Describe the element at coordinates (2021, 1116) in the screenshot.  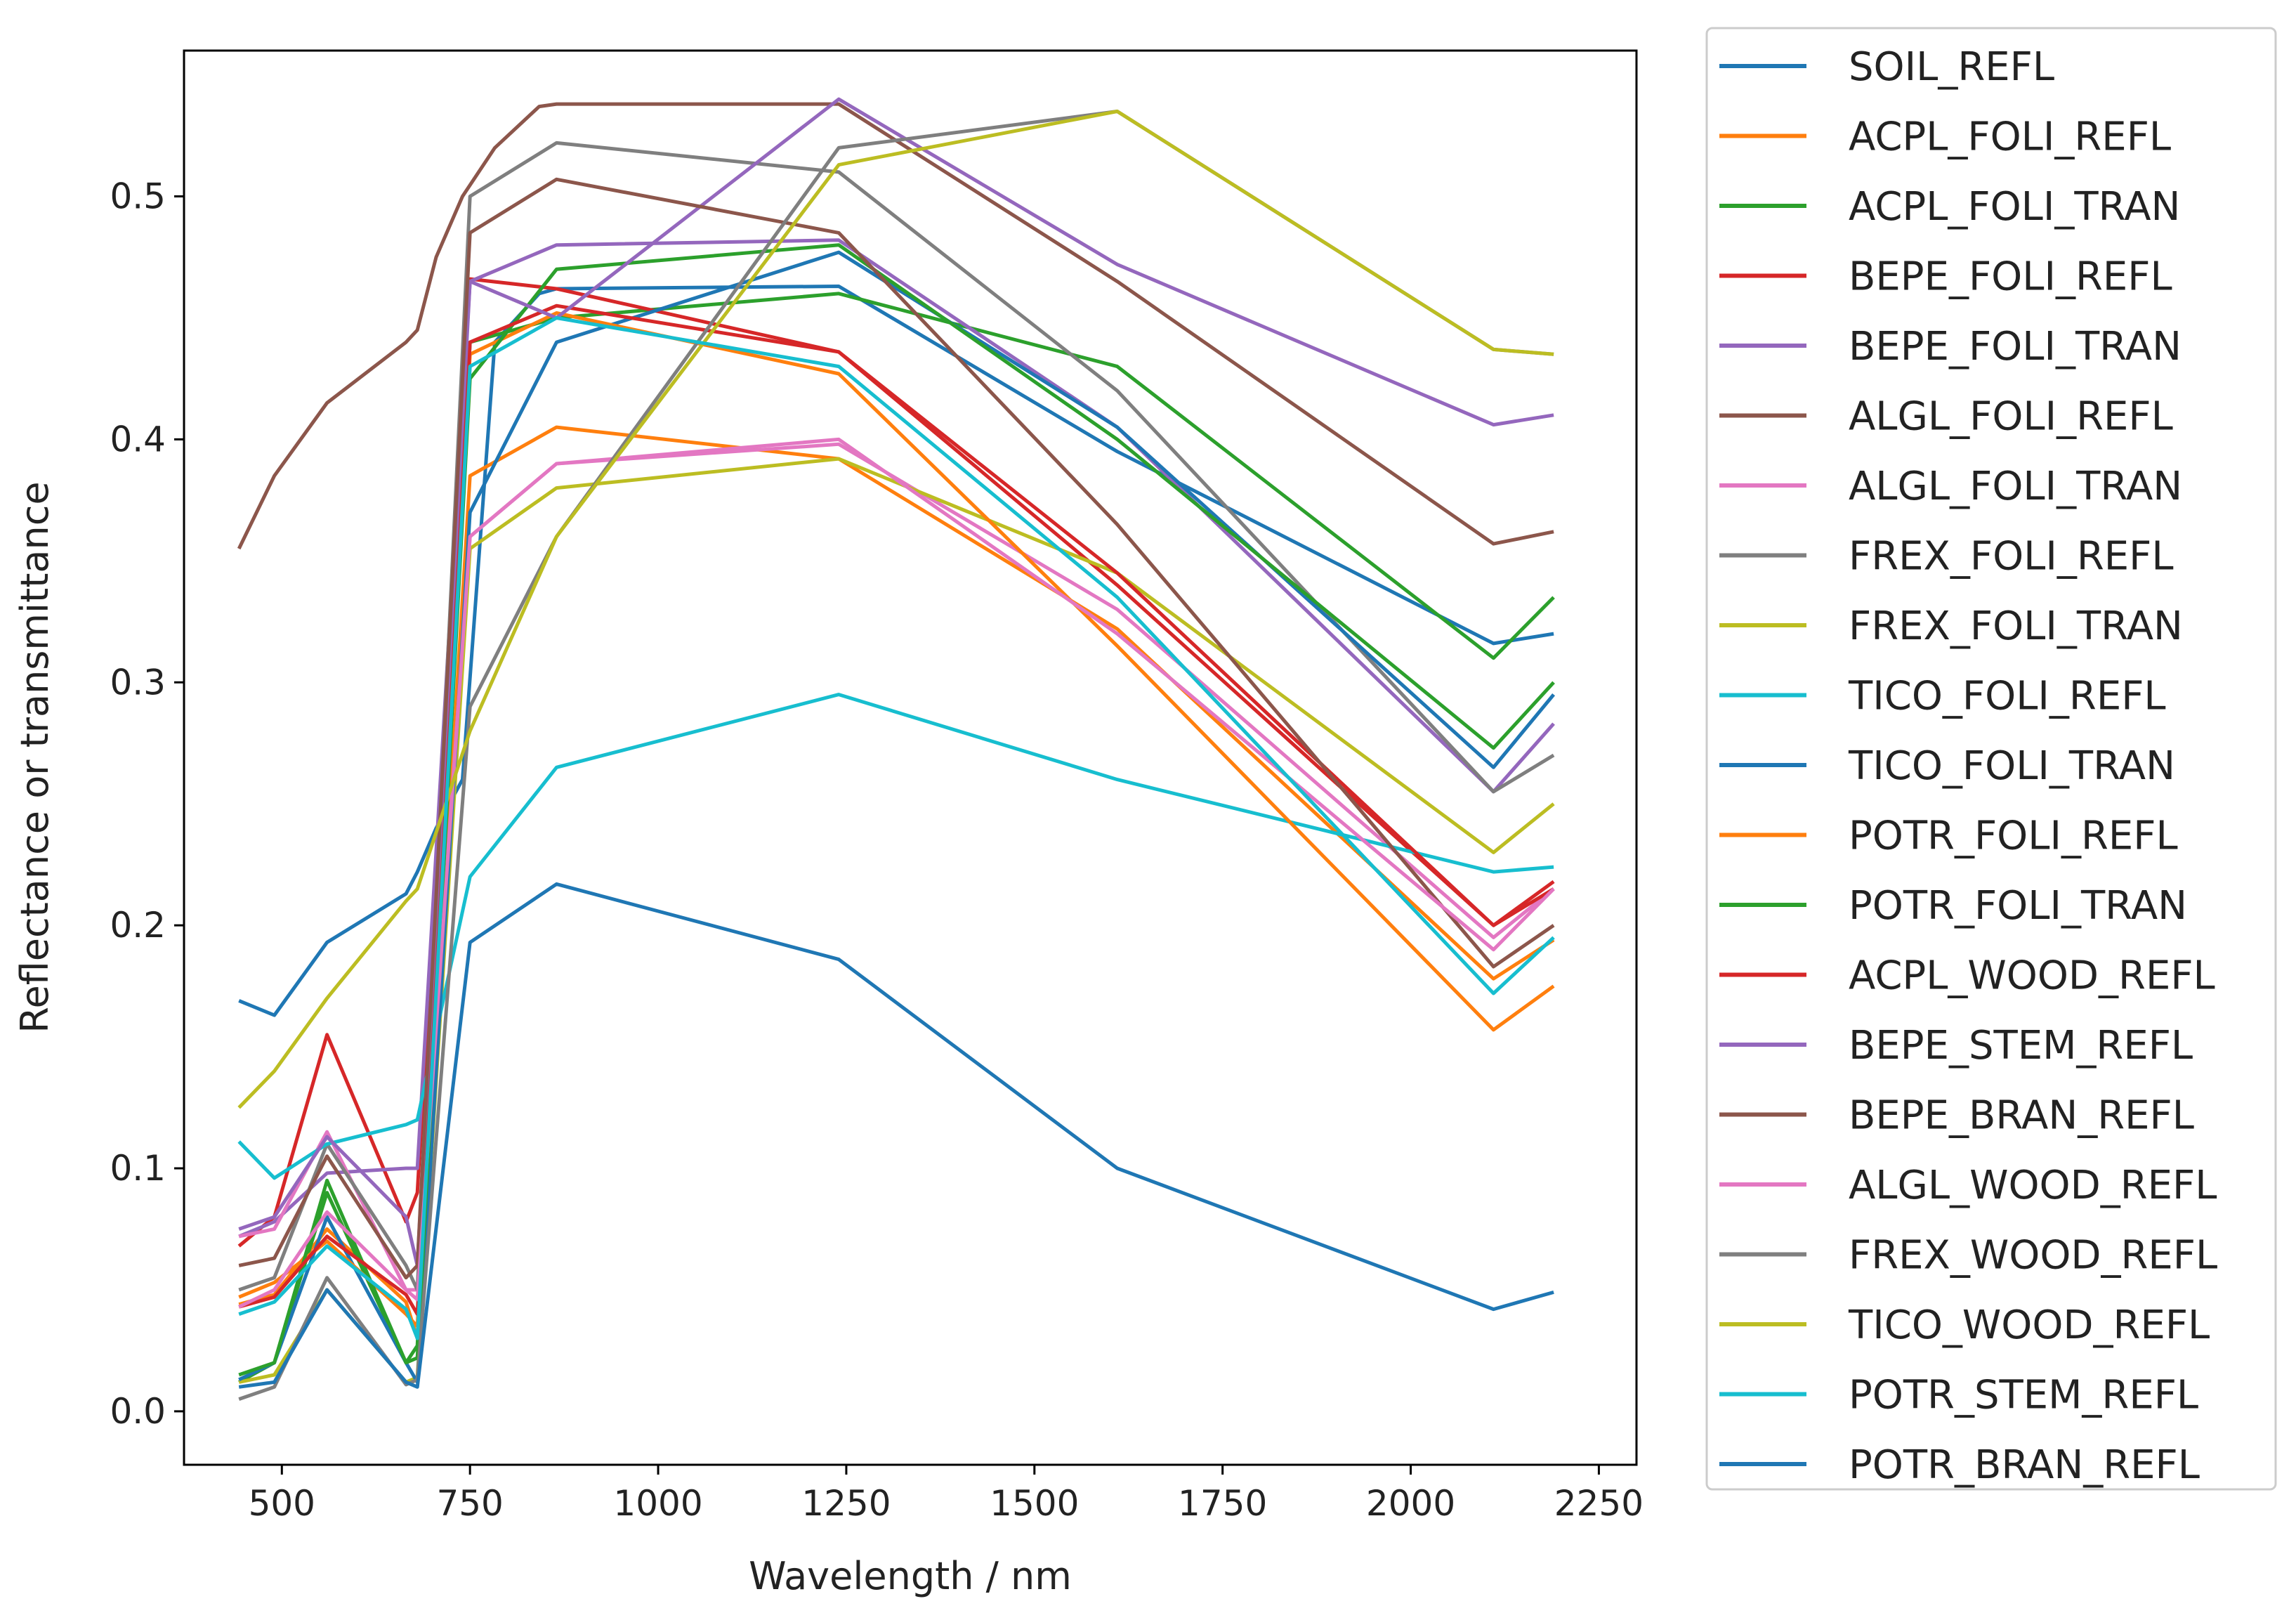
I see `legend-entry-label: BEPE_BRAN_REFL` at that location.